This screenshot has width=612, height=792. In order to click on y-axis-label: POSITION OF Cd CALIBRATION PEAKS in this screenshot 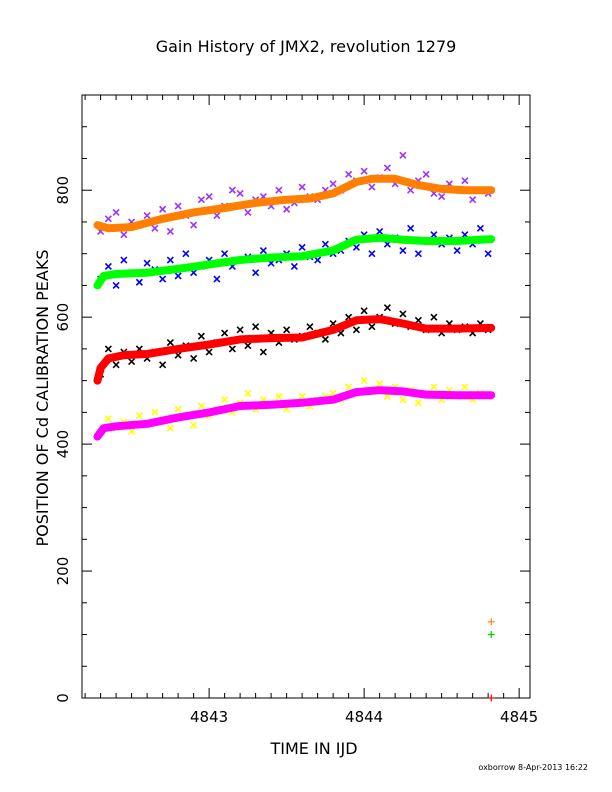, I will do `click(42, 398)`.